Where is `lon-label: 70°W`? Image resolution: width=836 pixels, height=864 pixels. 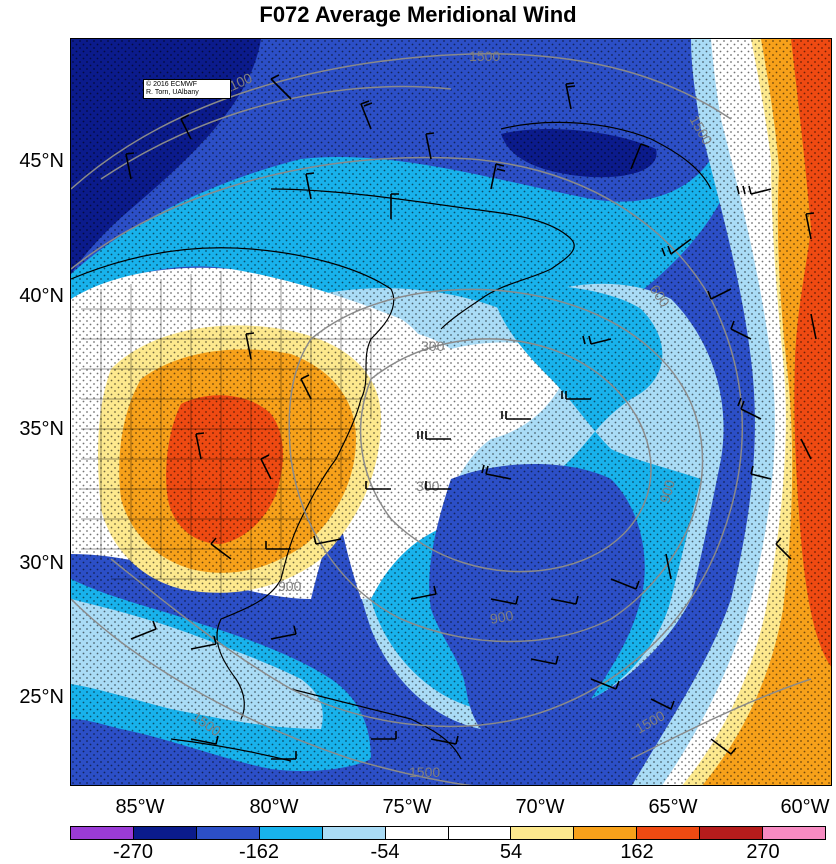
lon-label: 70°W is located at coordinates (540, 807).